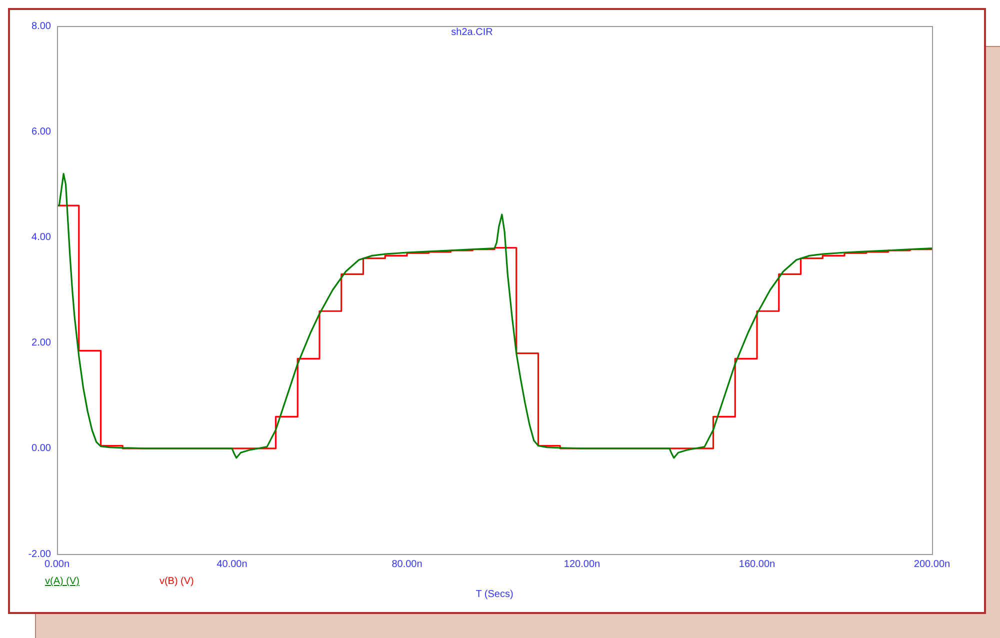 Image resolution: width=1000 pixels, height=638 pixels. I want to click on x-tick-label: 80.00n, so click(407, 564).